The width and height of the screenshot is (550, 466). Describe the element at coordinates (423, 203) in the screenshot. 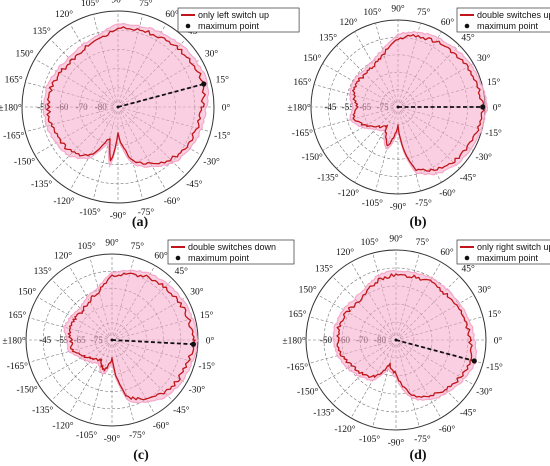

I see `angle-tick-label: -75°` at that location.